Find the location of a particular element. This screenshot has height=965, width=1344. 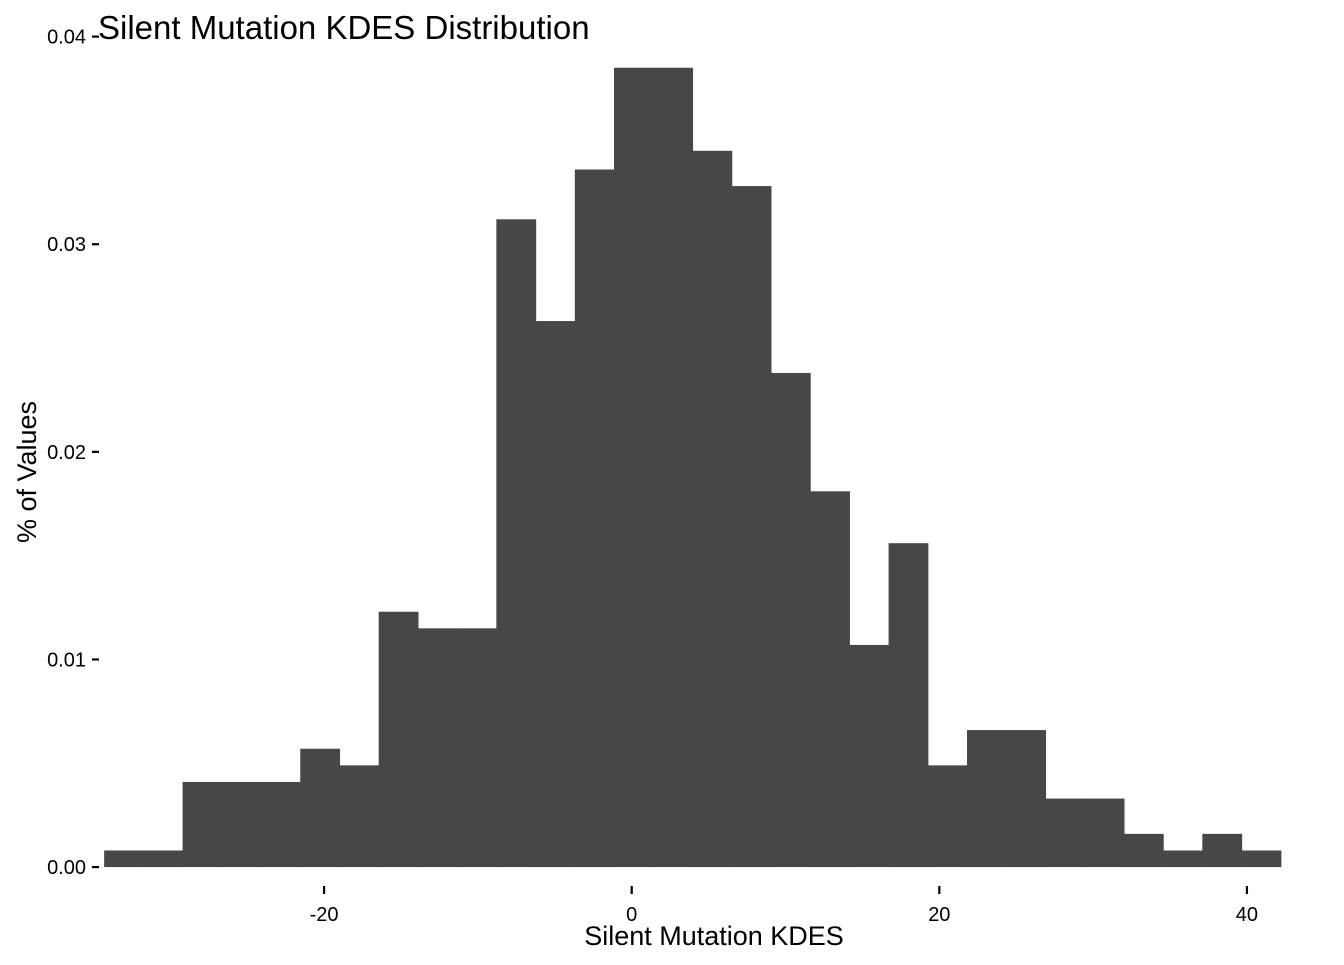

chart-title: Silent Mutation KDES Distribution is located at coordinates (344, 27).